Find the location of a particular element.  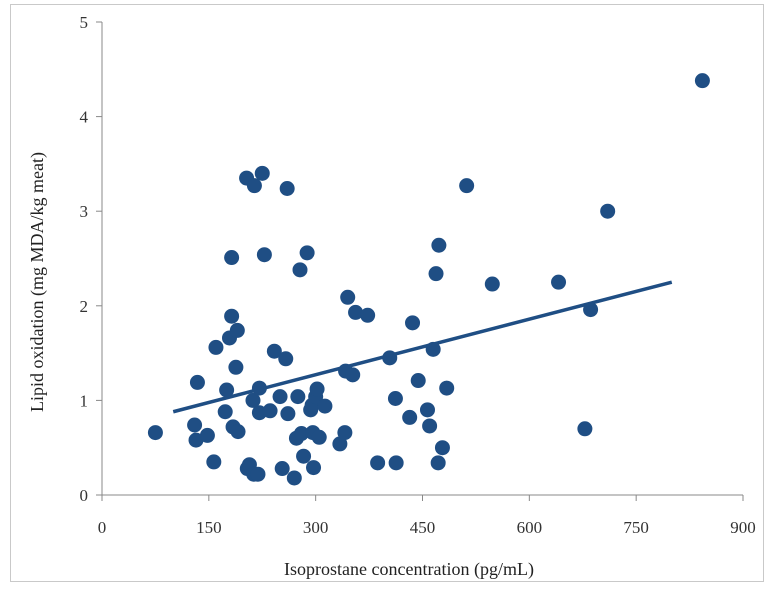

x-tick-label: 750 is located at coordinates (636, 527).